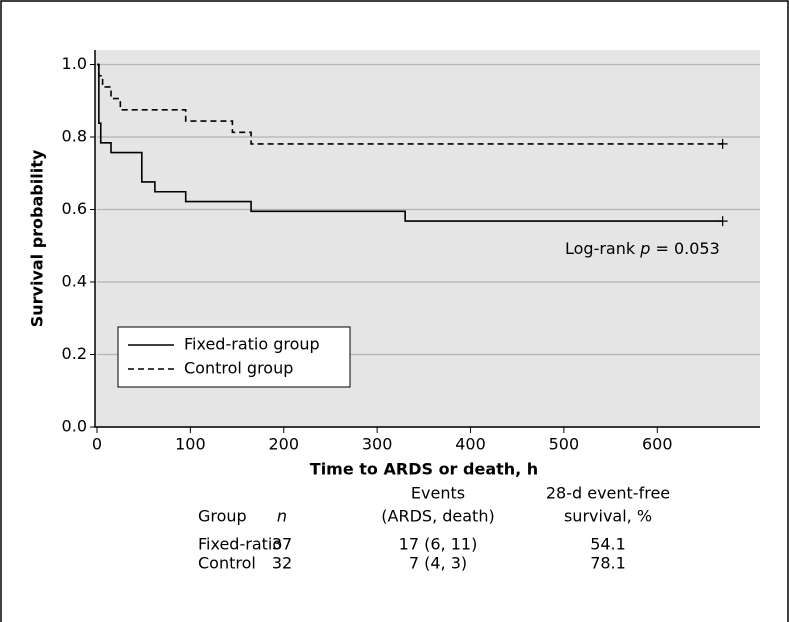  I want to click on y-tick-label: 0.2, so click(74, 353).